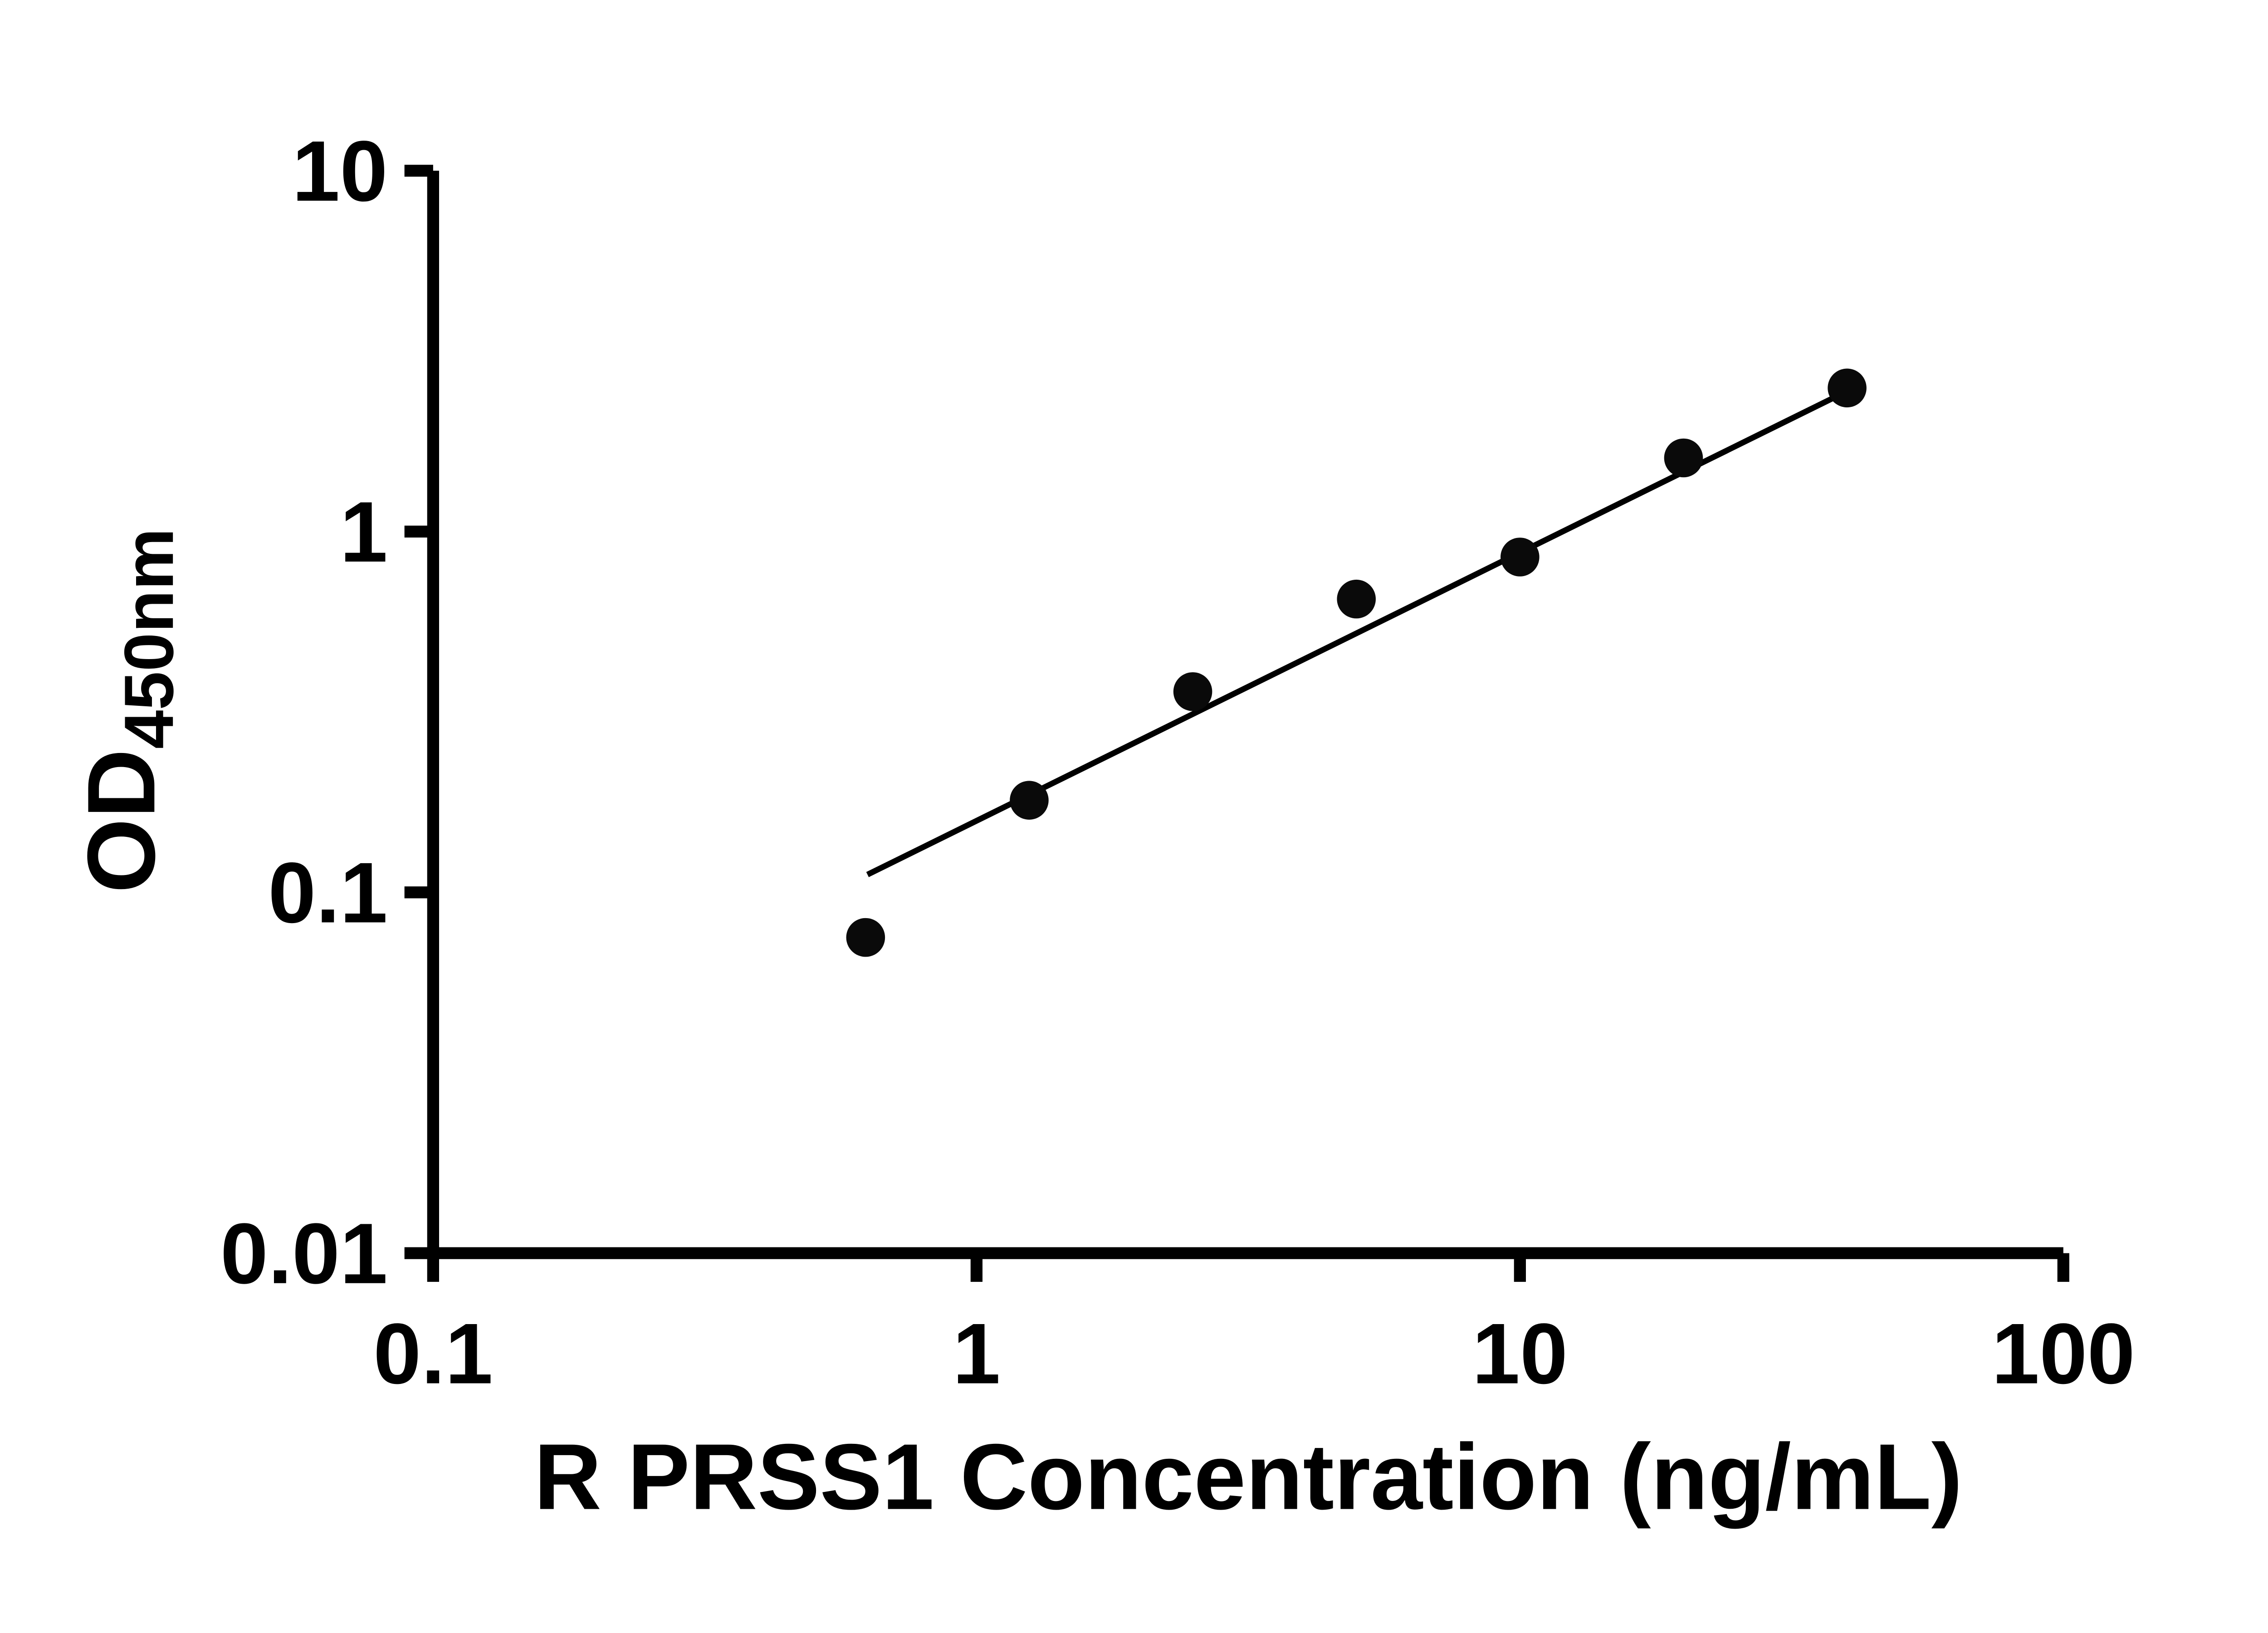 The image size is (2268, 1633). Describe the element at coordinates (121, 821) in the screenshot. I see `y-axis-title-main: OD` at that location.